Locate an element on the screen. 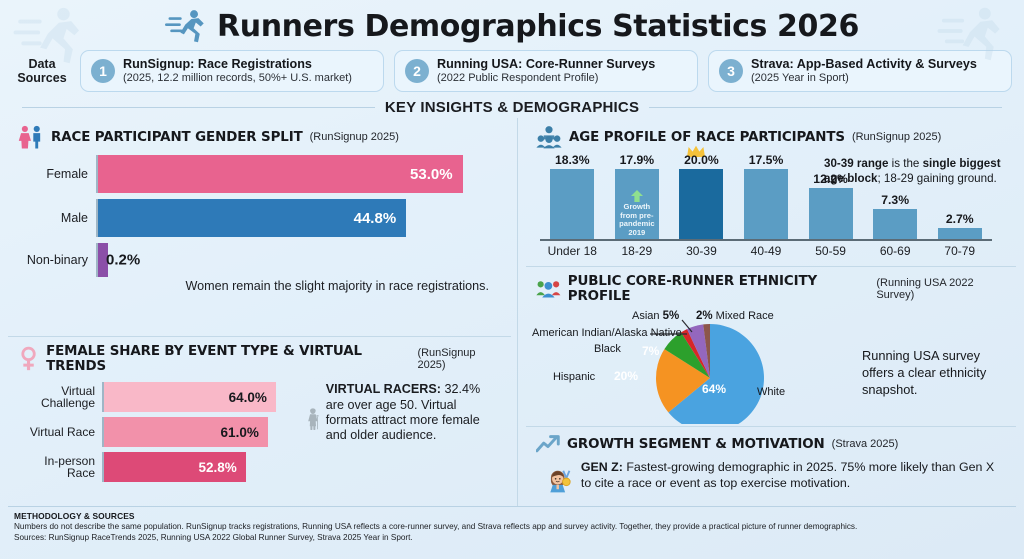 Image resolution: width=1024 pixels, height=559 pixels. source-sub-2: (2022 Public Respondent Profile) is located at coordinates (518, 78).